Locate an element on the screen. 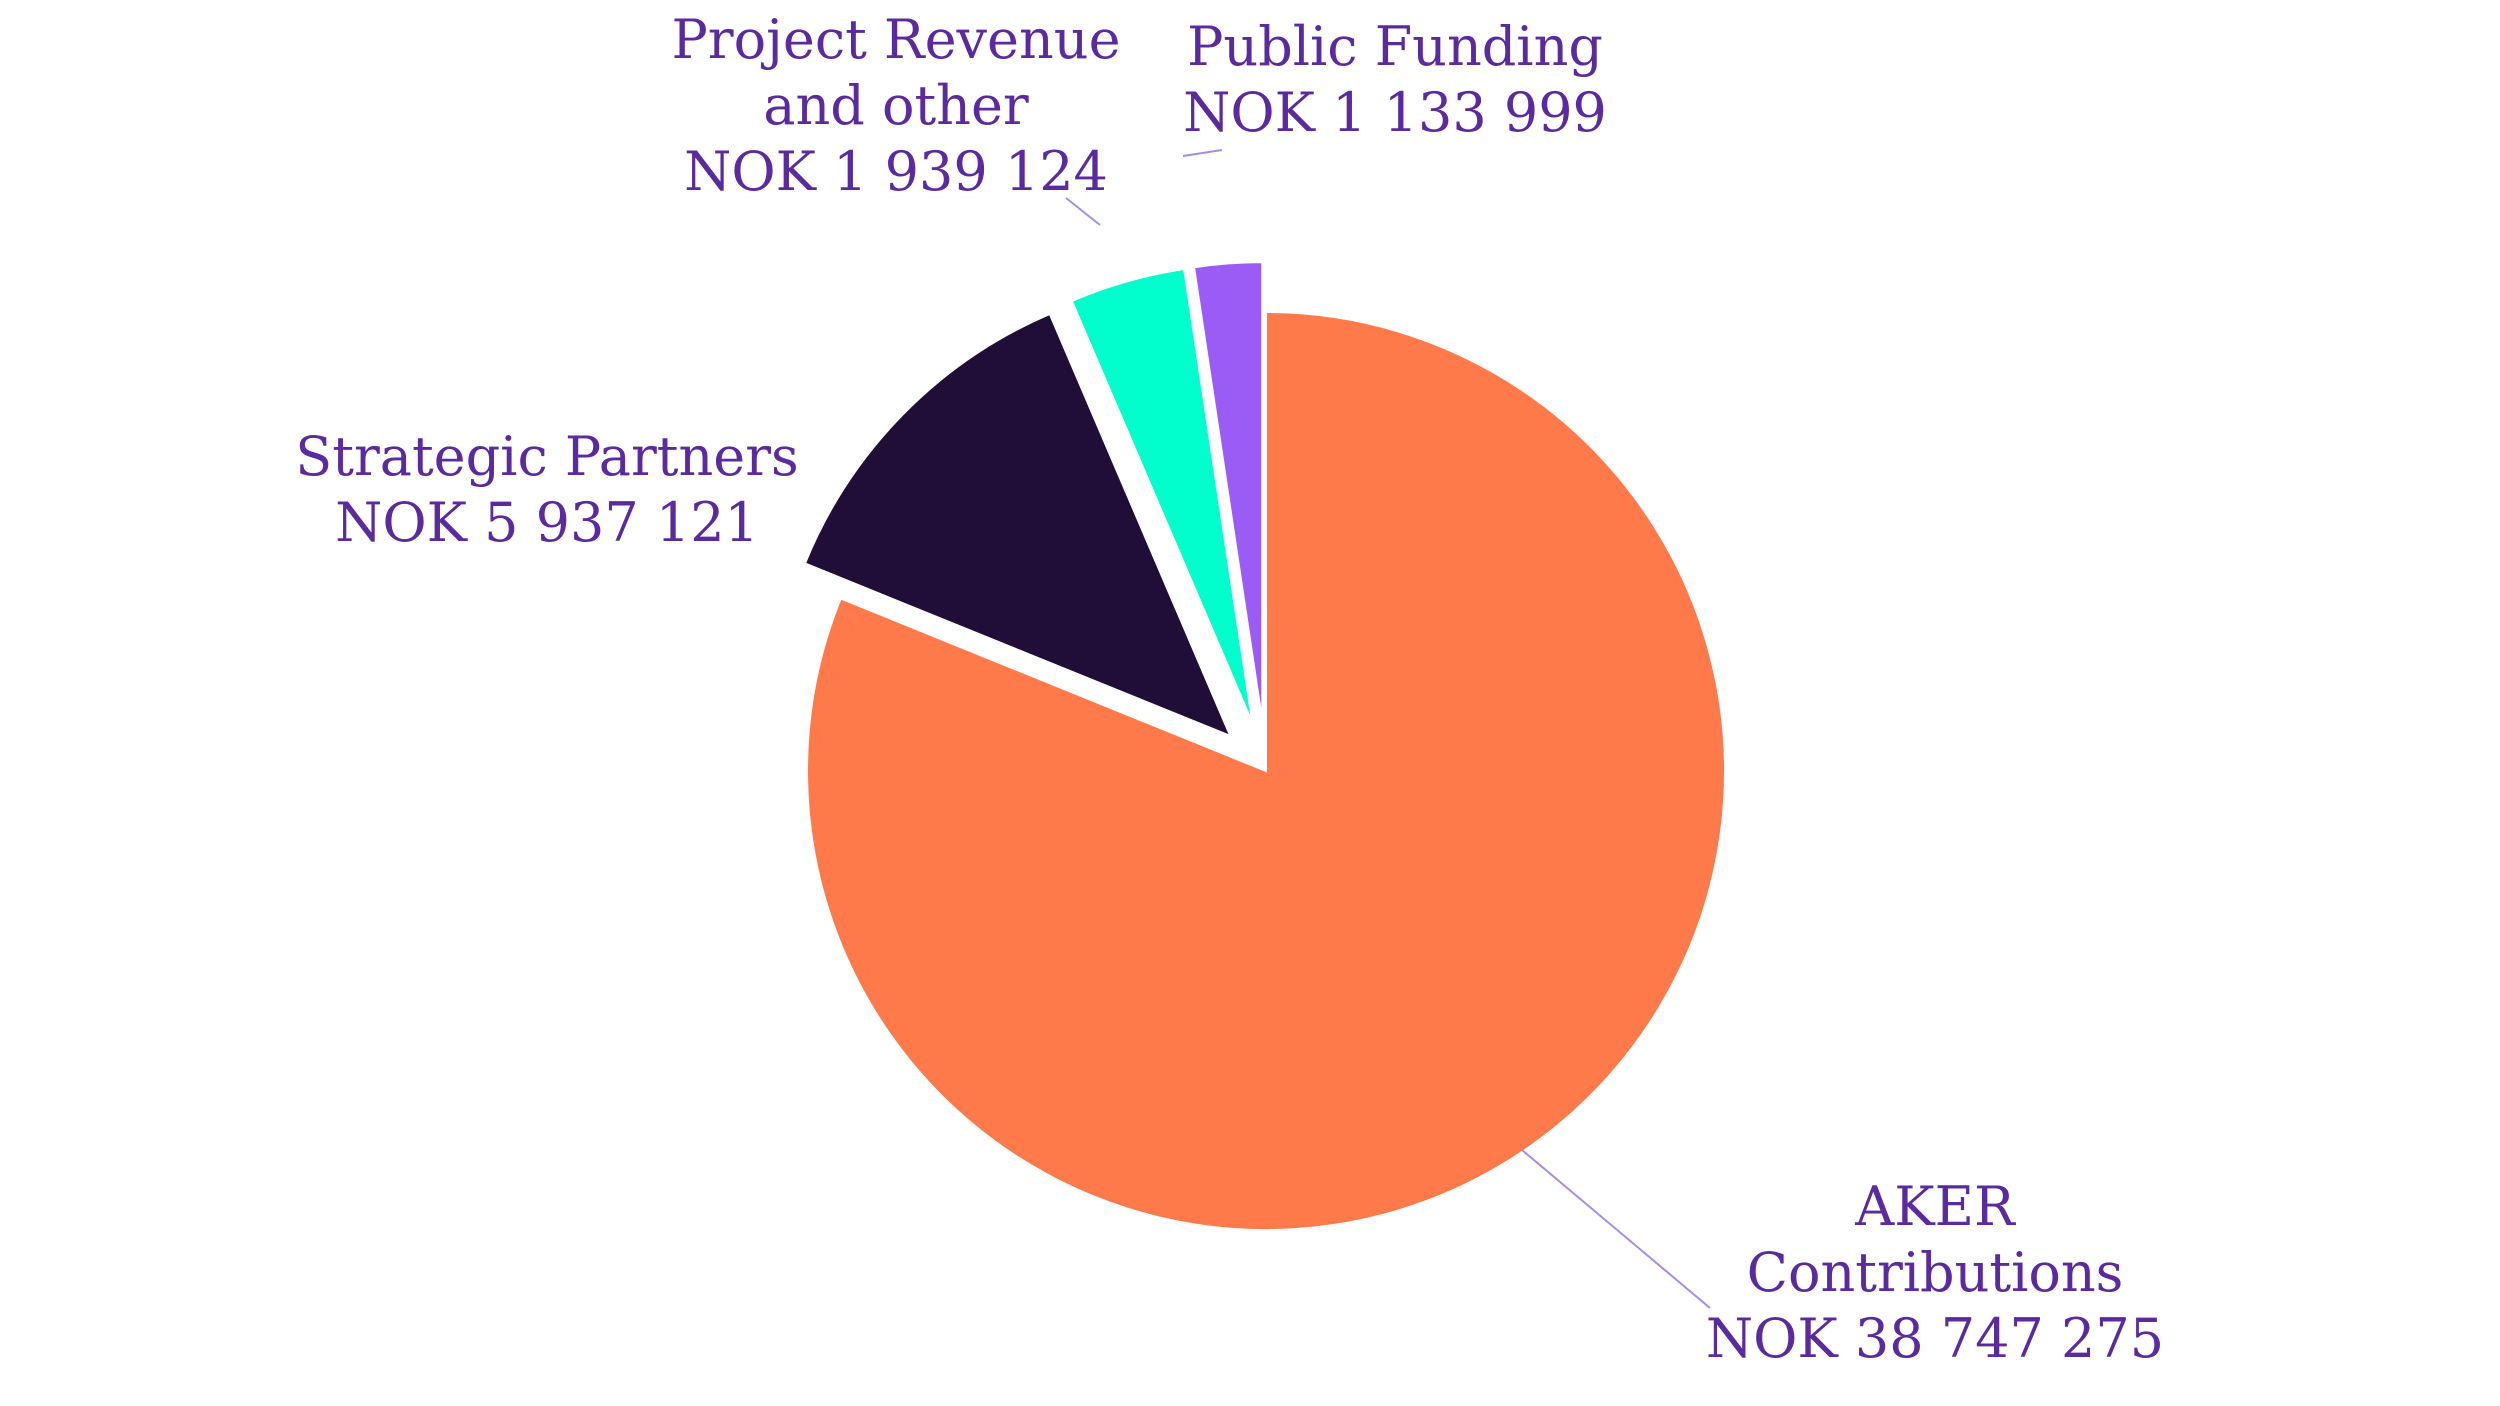 The width and height of the screenshot is (2500, 1406). slice-label-project-revenue-and-other: Project Revenue and other NOK 1 939 124 is located at coordinates (895, 105).